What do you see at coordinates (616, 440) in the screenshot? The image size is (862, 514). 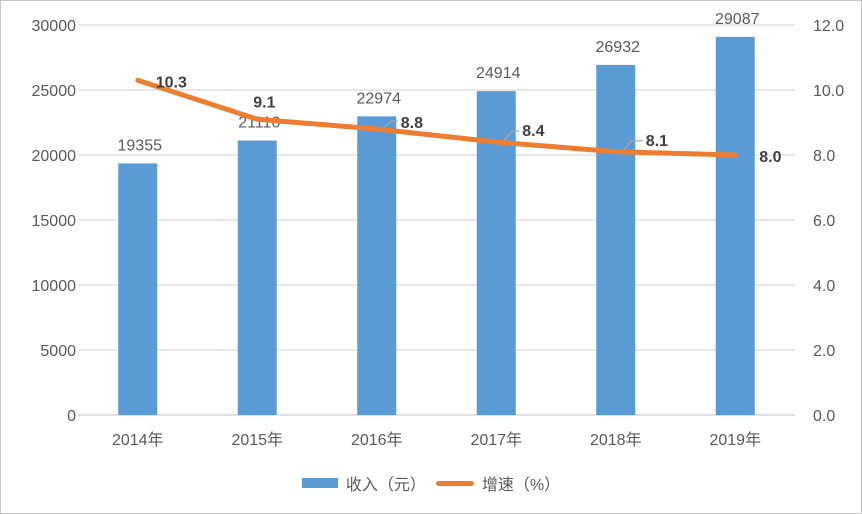 I see `x-tick-label: 2018年` at bounding box center [616, 440].